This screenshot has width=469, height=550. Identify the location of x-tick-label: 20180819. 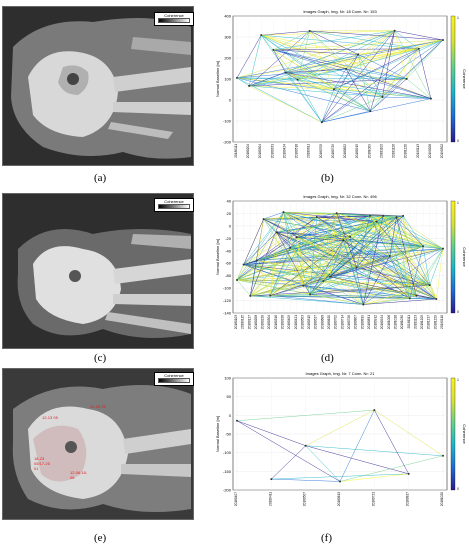
(362, 322).